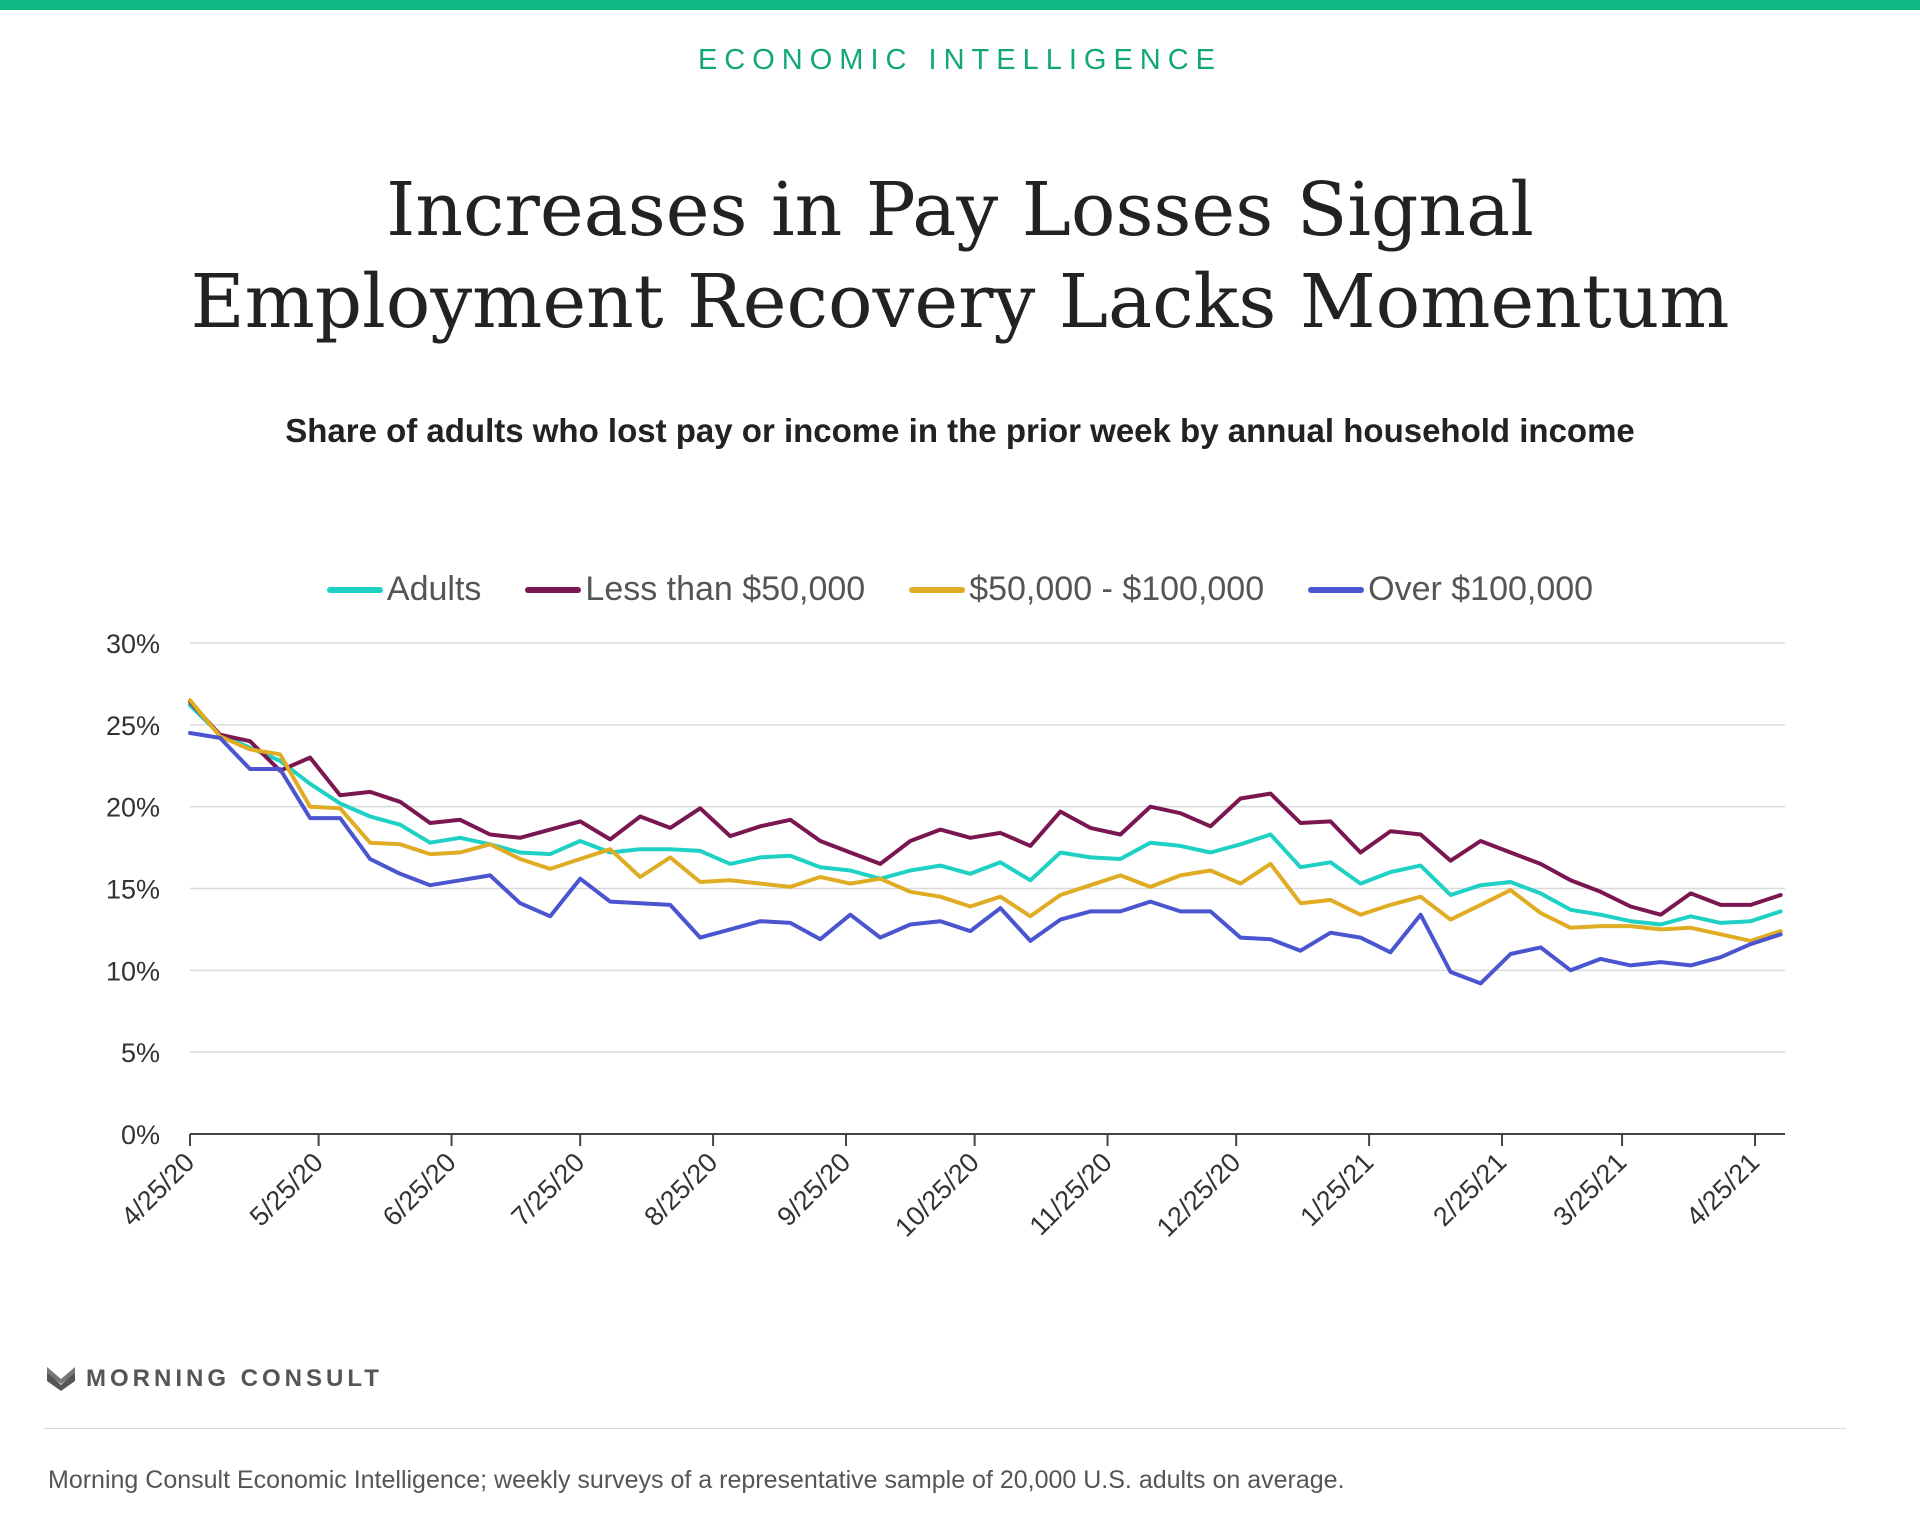  What do you see at coordinates (157, 1189) in the screenshot?
I see `x-tick-label: 4/25/20` at bounding box center [157, 1189].